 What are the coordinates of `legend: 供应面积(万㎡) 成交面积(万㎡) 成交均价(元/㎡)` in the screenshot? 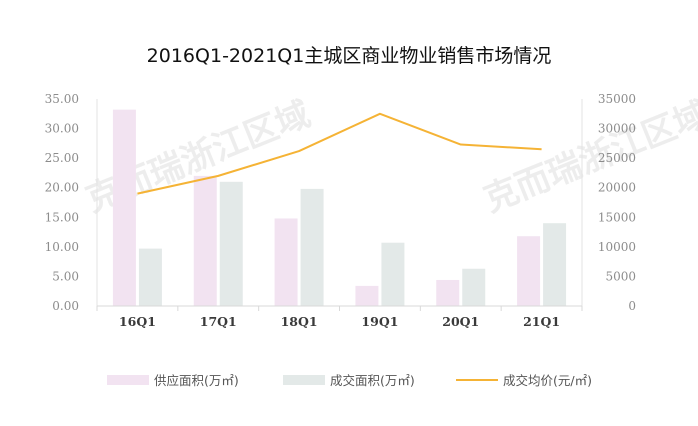 It's located at (349, 380).